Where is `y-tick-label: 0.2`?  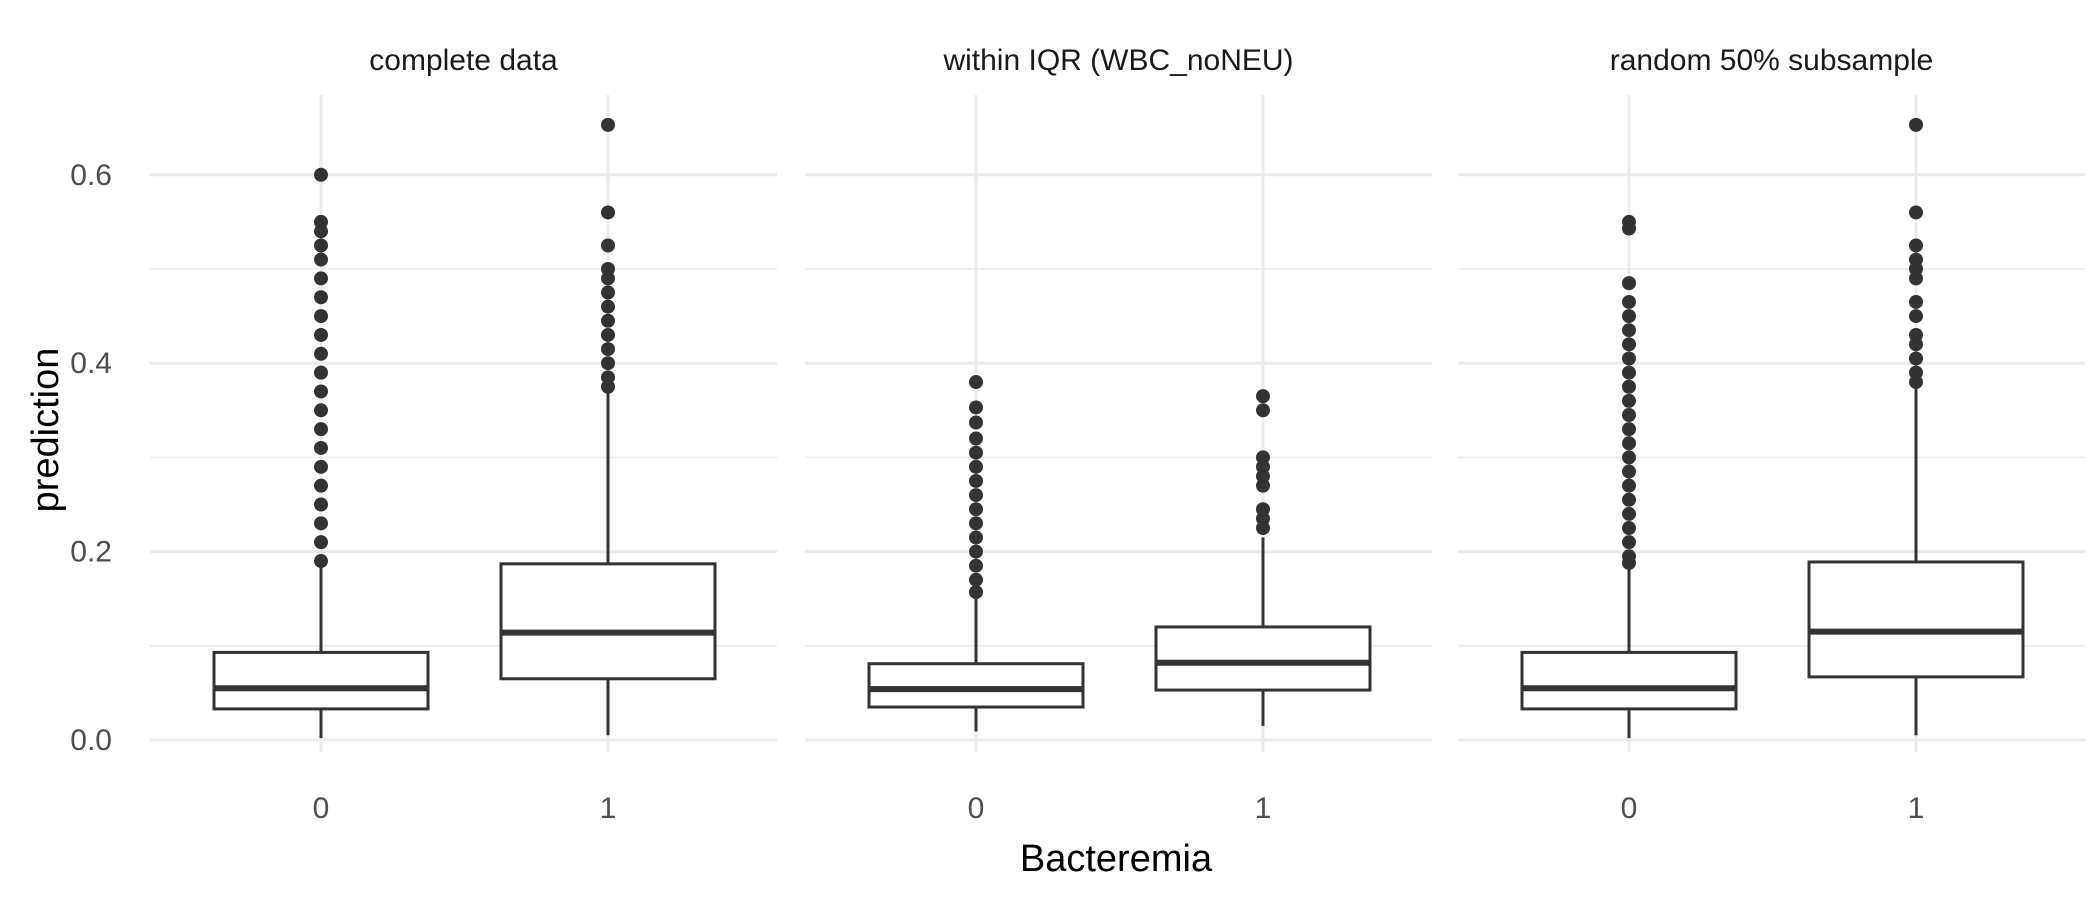 y-tick-label: 0.2 is located at coordinates (91, 552).